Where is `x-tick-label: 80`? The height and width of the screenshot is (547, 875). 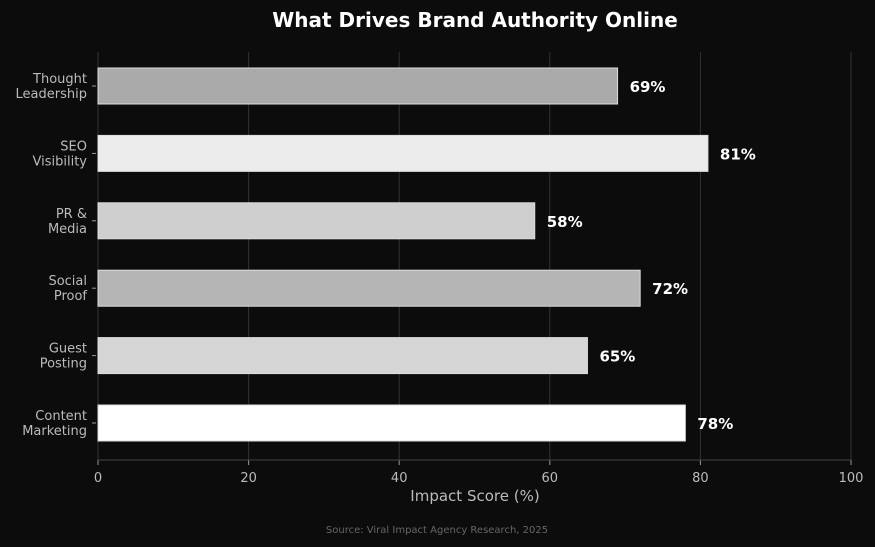 x-tick-label: 80 is located at coordinates (700, 478).